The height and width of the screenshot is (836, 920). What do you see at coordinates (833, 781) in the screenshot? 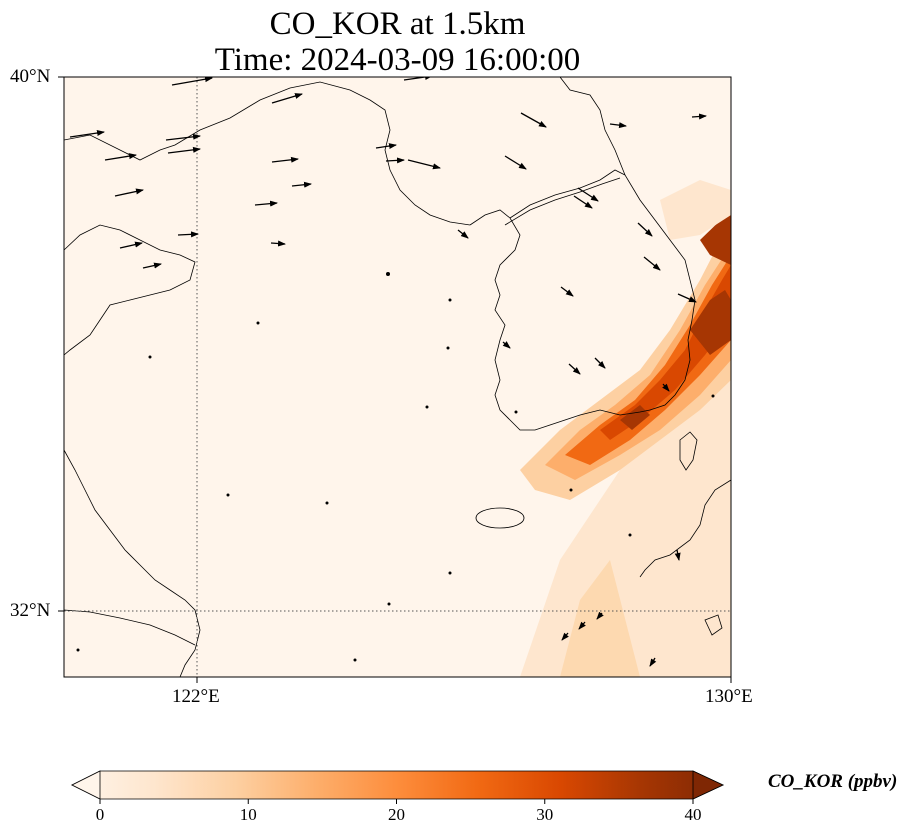
I see `colorbar-title: CO_KOR (ppbv)` at bounding box center [833, 781].